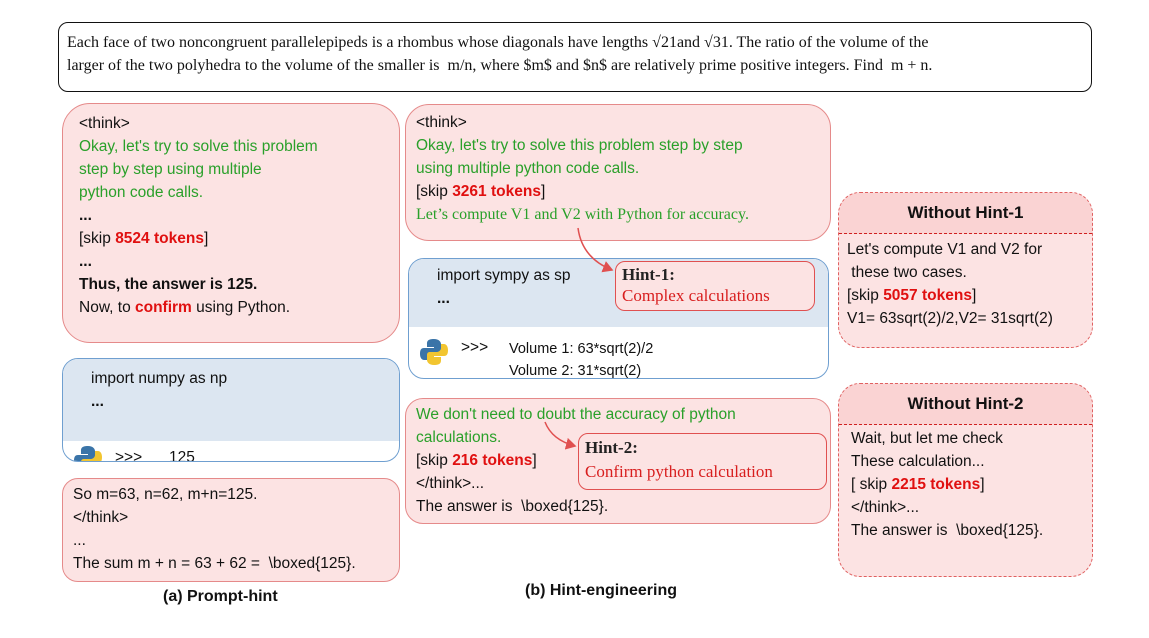 Image resolution: width=1149 pixels, height=638 pixels. I want to click on text-line: The answer is \boxed{125}., so click(947, 530).